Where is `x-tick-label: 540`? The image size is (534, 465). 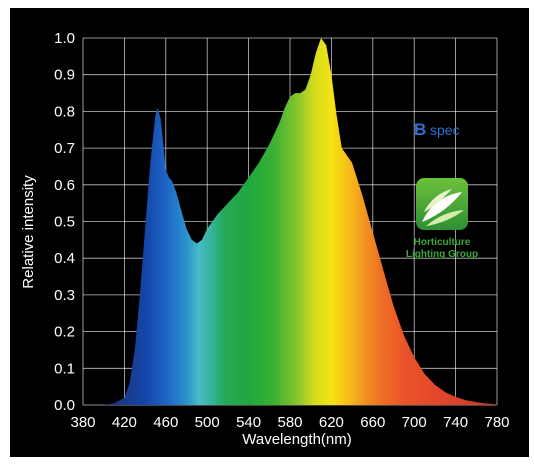 x-tick-label: 540 is located at coordinates (248, 422).